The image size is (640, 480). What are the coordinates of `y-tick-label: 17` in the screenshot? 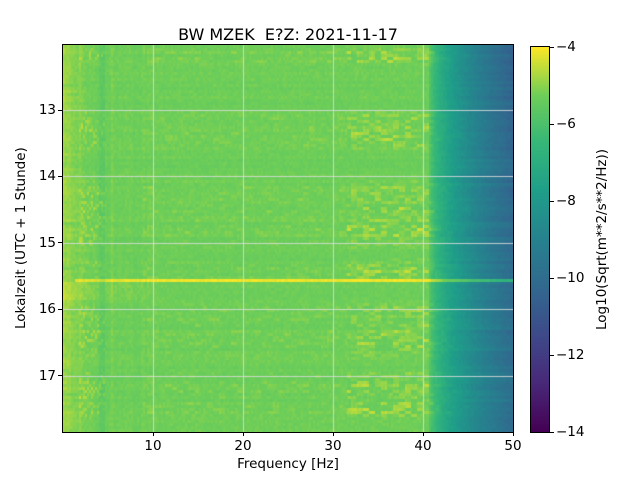 It's located at (47, 375).